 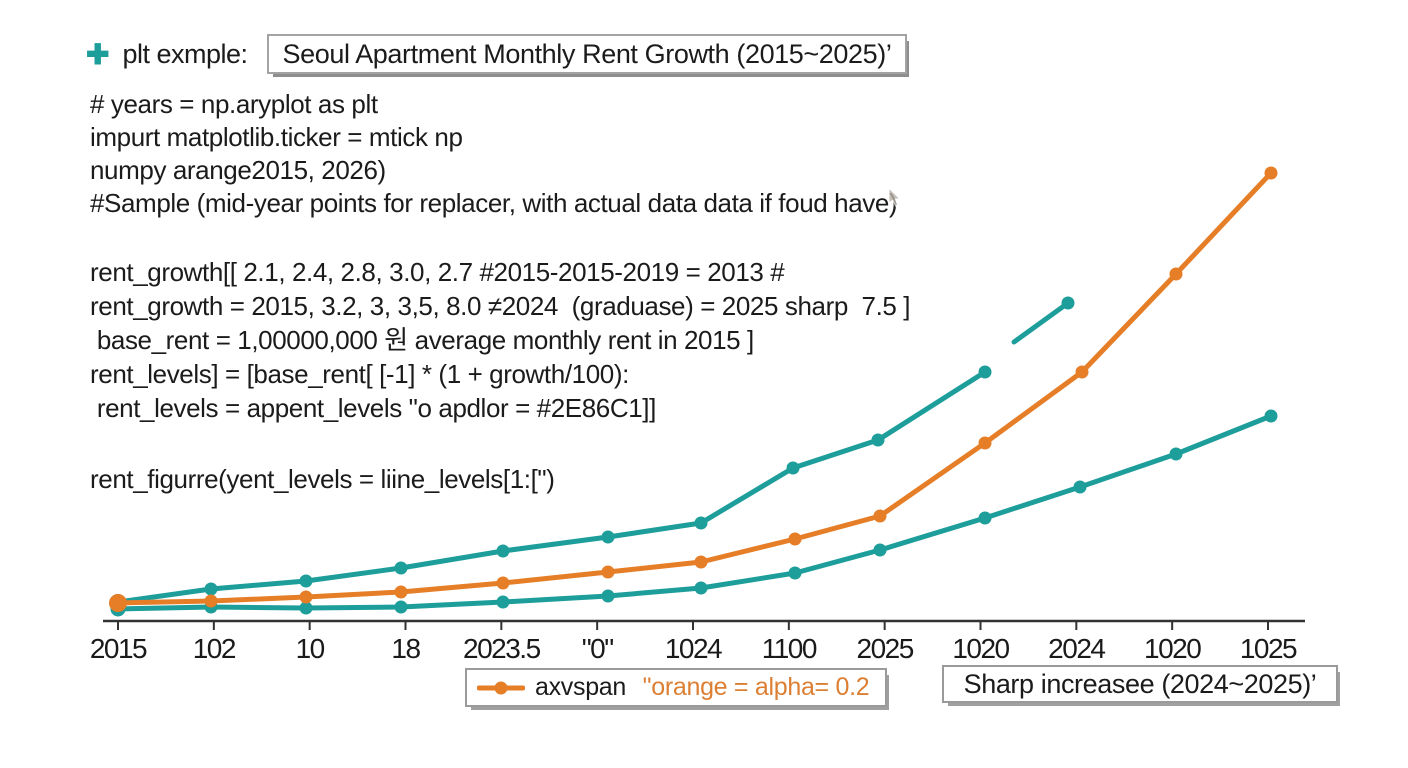 What do you see at coordinates (234, 104) in the screenshot?
I see `code-line: # years = np.aryplot as plt` at bounding box center [234, 104].